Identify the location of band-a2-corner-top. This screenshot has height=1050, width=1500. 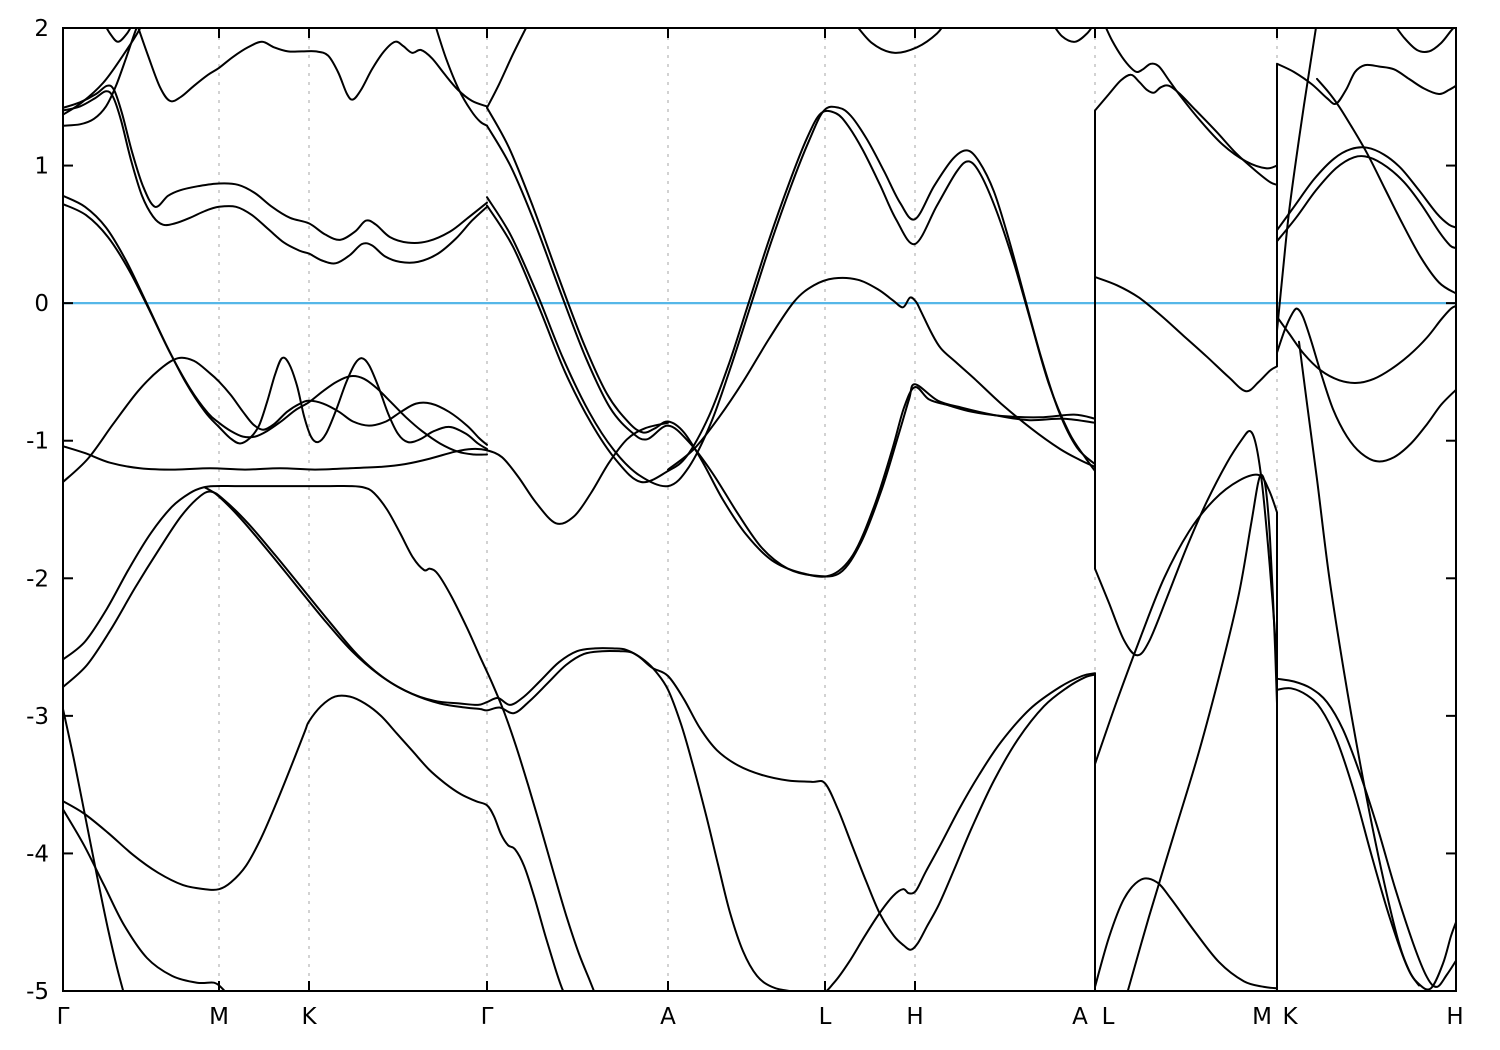
(1073, 35).